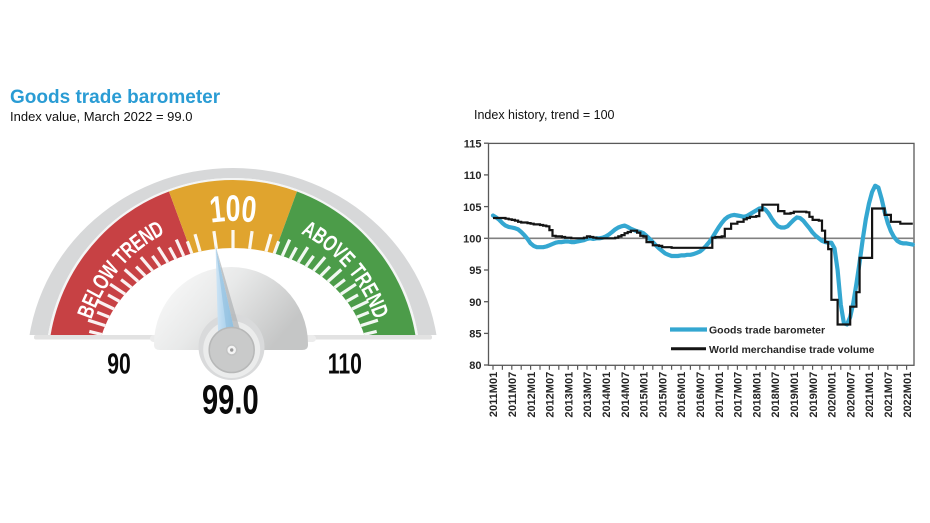 The width and height of the screenshot is (930, 523). Describe the element at coordinates (475, 271) in the screenshot. I see `svg-text: 95` at that location.